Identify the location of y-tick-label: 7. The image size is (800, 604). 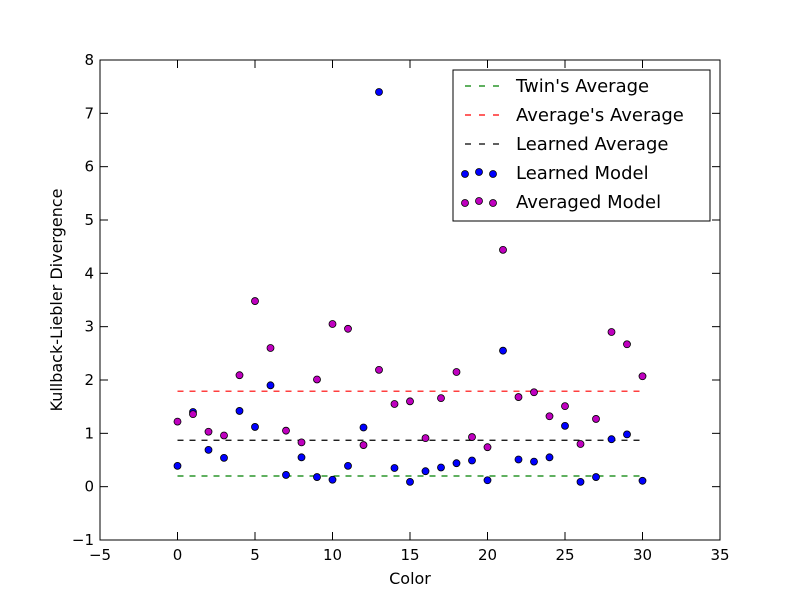
(89, 113).